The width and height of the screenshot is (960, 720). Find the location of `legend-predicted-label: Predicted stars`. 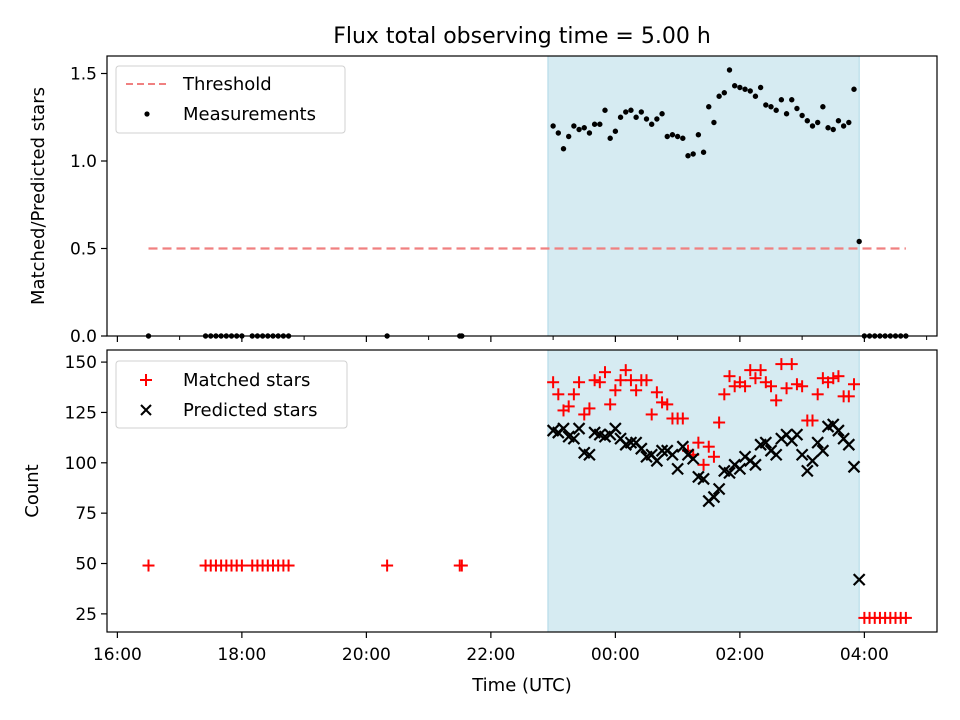

legend-predicted-label: Predicted stars is located at coordinates (250, 410).